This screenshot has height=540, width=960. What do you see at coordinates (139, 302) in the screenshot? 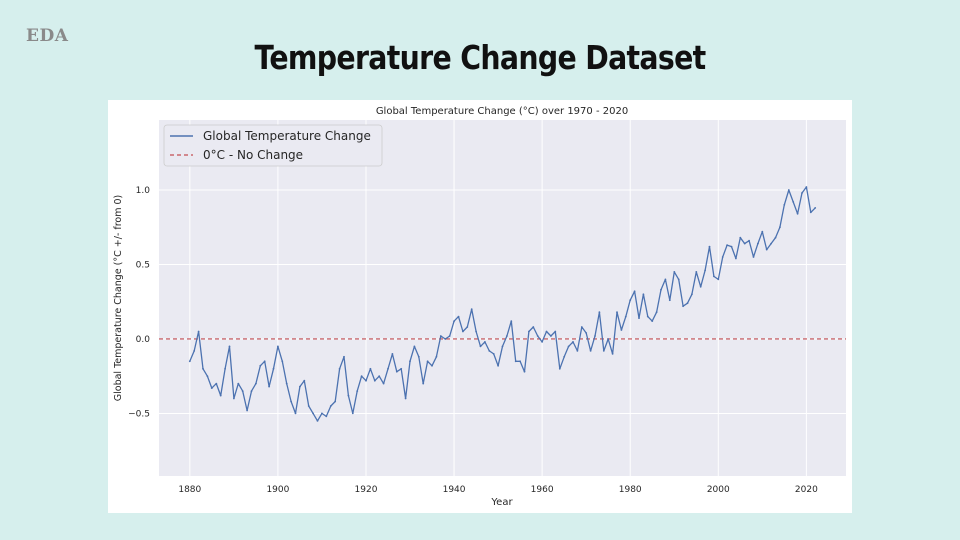
I see `y-tick-labels: −0.5 0.0 0.5 1.0` at bounding box center [139, 302].